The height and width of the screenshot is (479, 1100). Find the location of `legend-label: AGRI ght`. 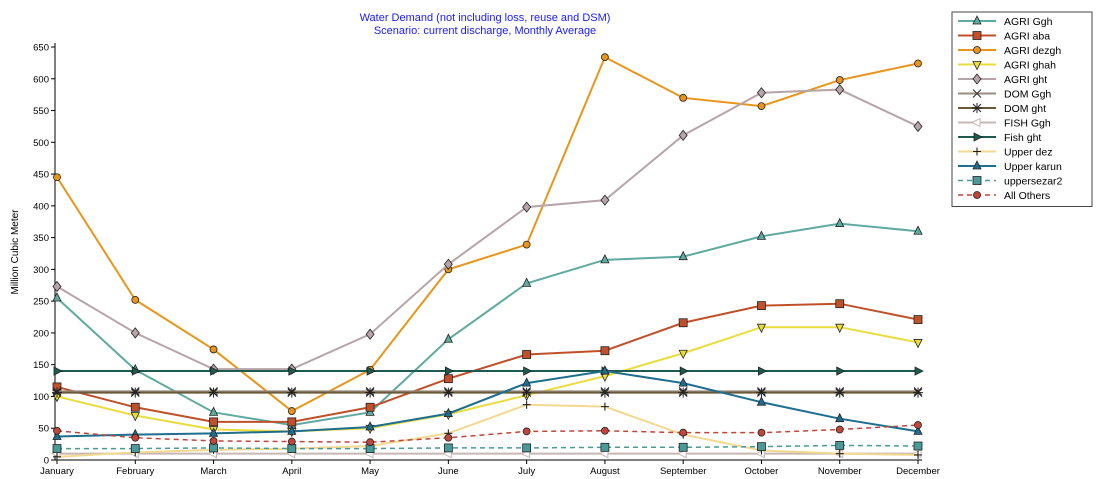

legend-label: AGRI ght is located at coordinates (1025, 80).